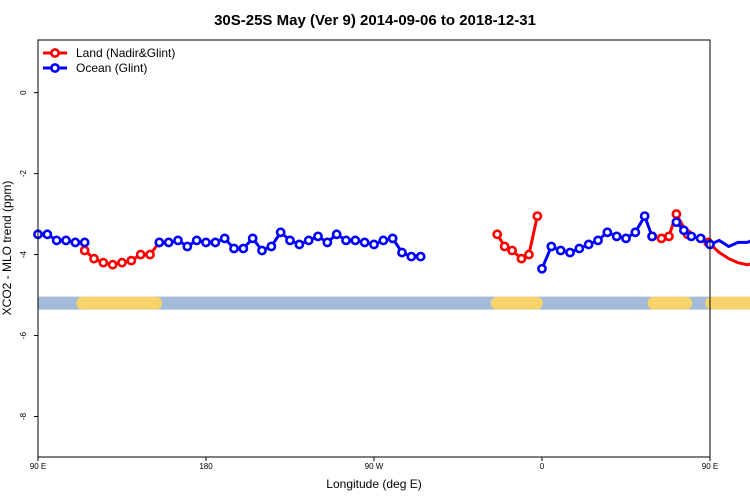 This screenshot has width=750, height=500. Describe the element at coordinates (206, 466) in the screenshot. I see `x-tick-label: 180` at that location.